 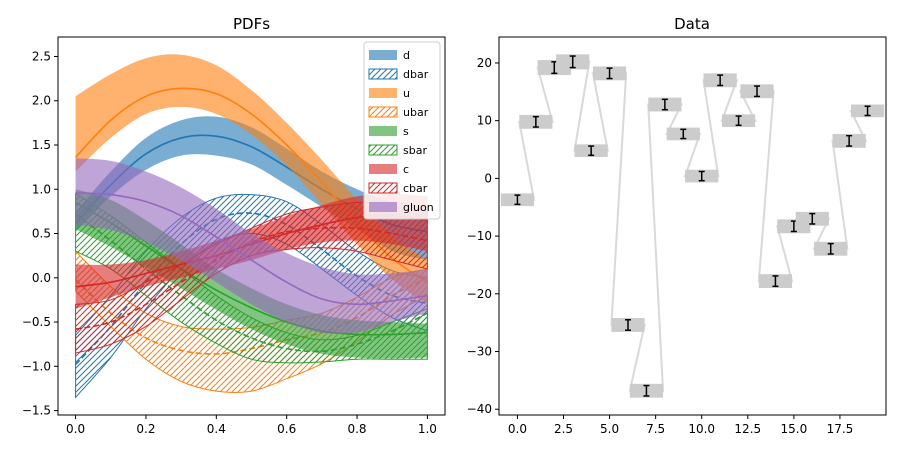 I want to click on y-tick-label: 0, so click(x=488, y=178).